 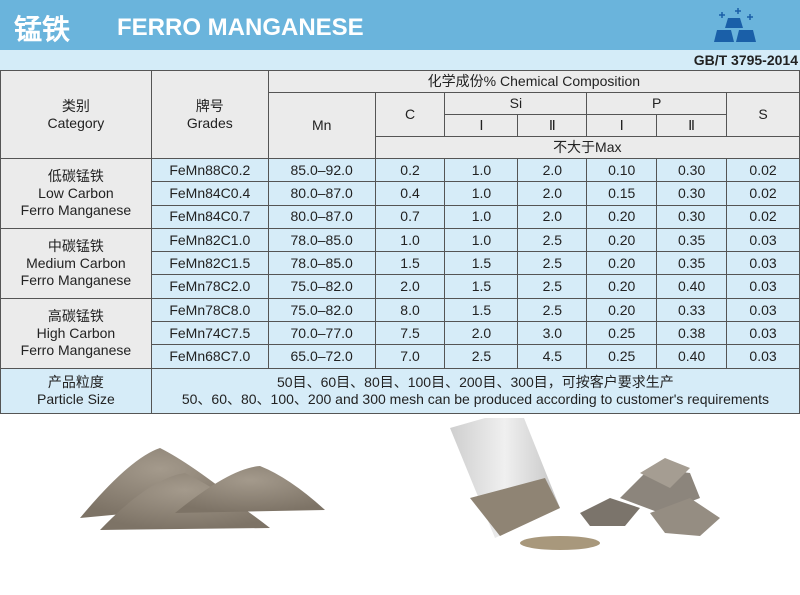 I want to click on grade-cell: FeMn84C0.4, so click(x=209, y=193).